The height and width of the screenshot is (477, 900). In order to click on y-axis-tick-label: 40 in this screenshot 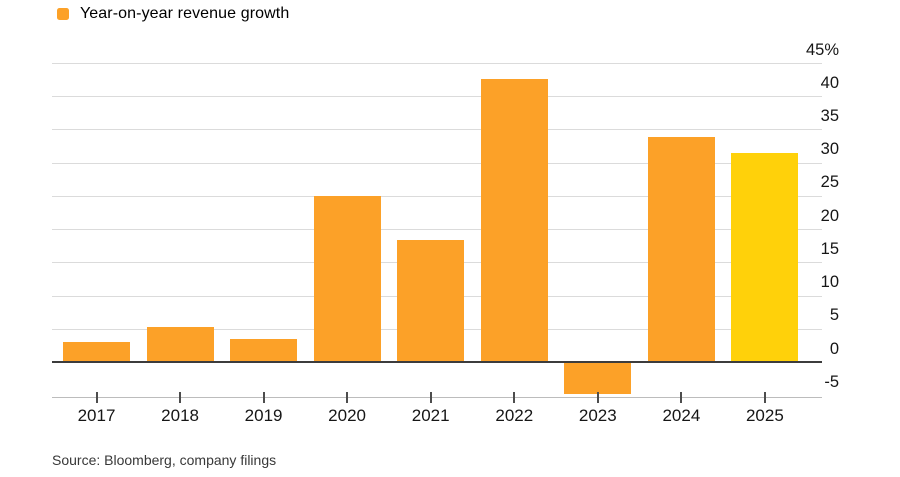, I will do `click(829, 82)`.